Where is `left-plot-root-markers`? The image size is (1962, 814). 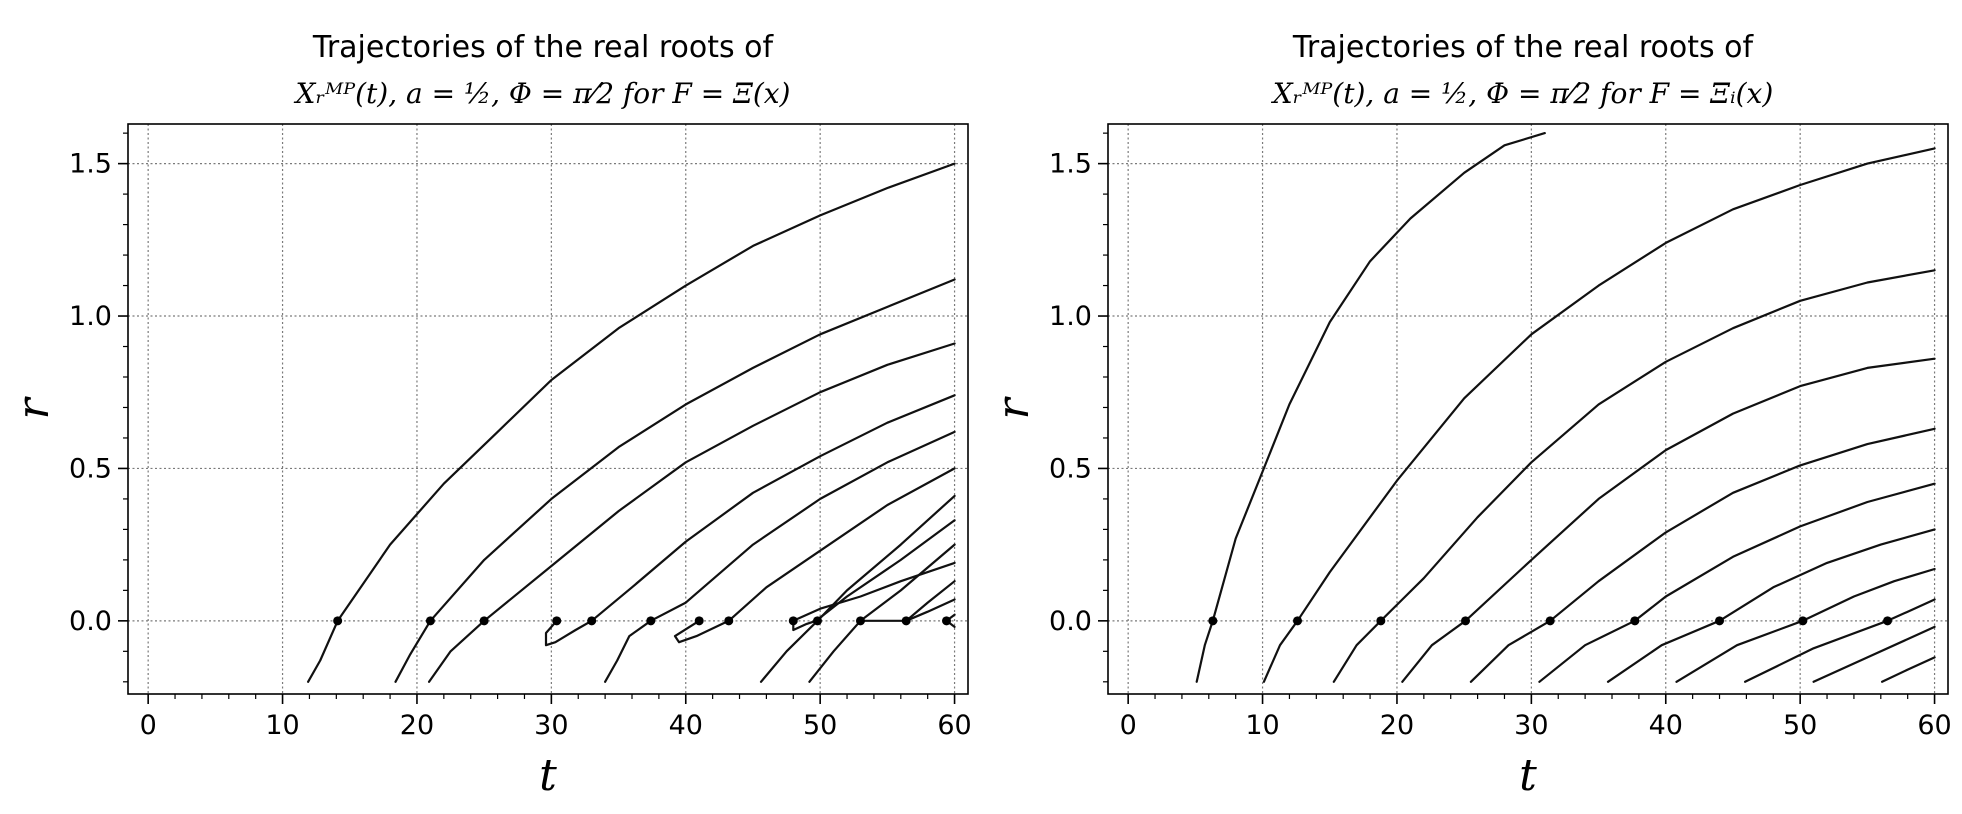 left-plot-root-markers is located at coordinates (642, 621).